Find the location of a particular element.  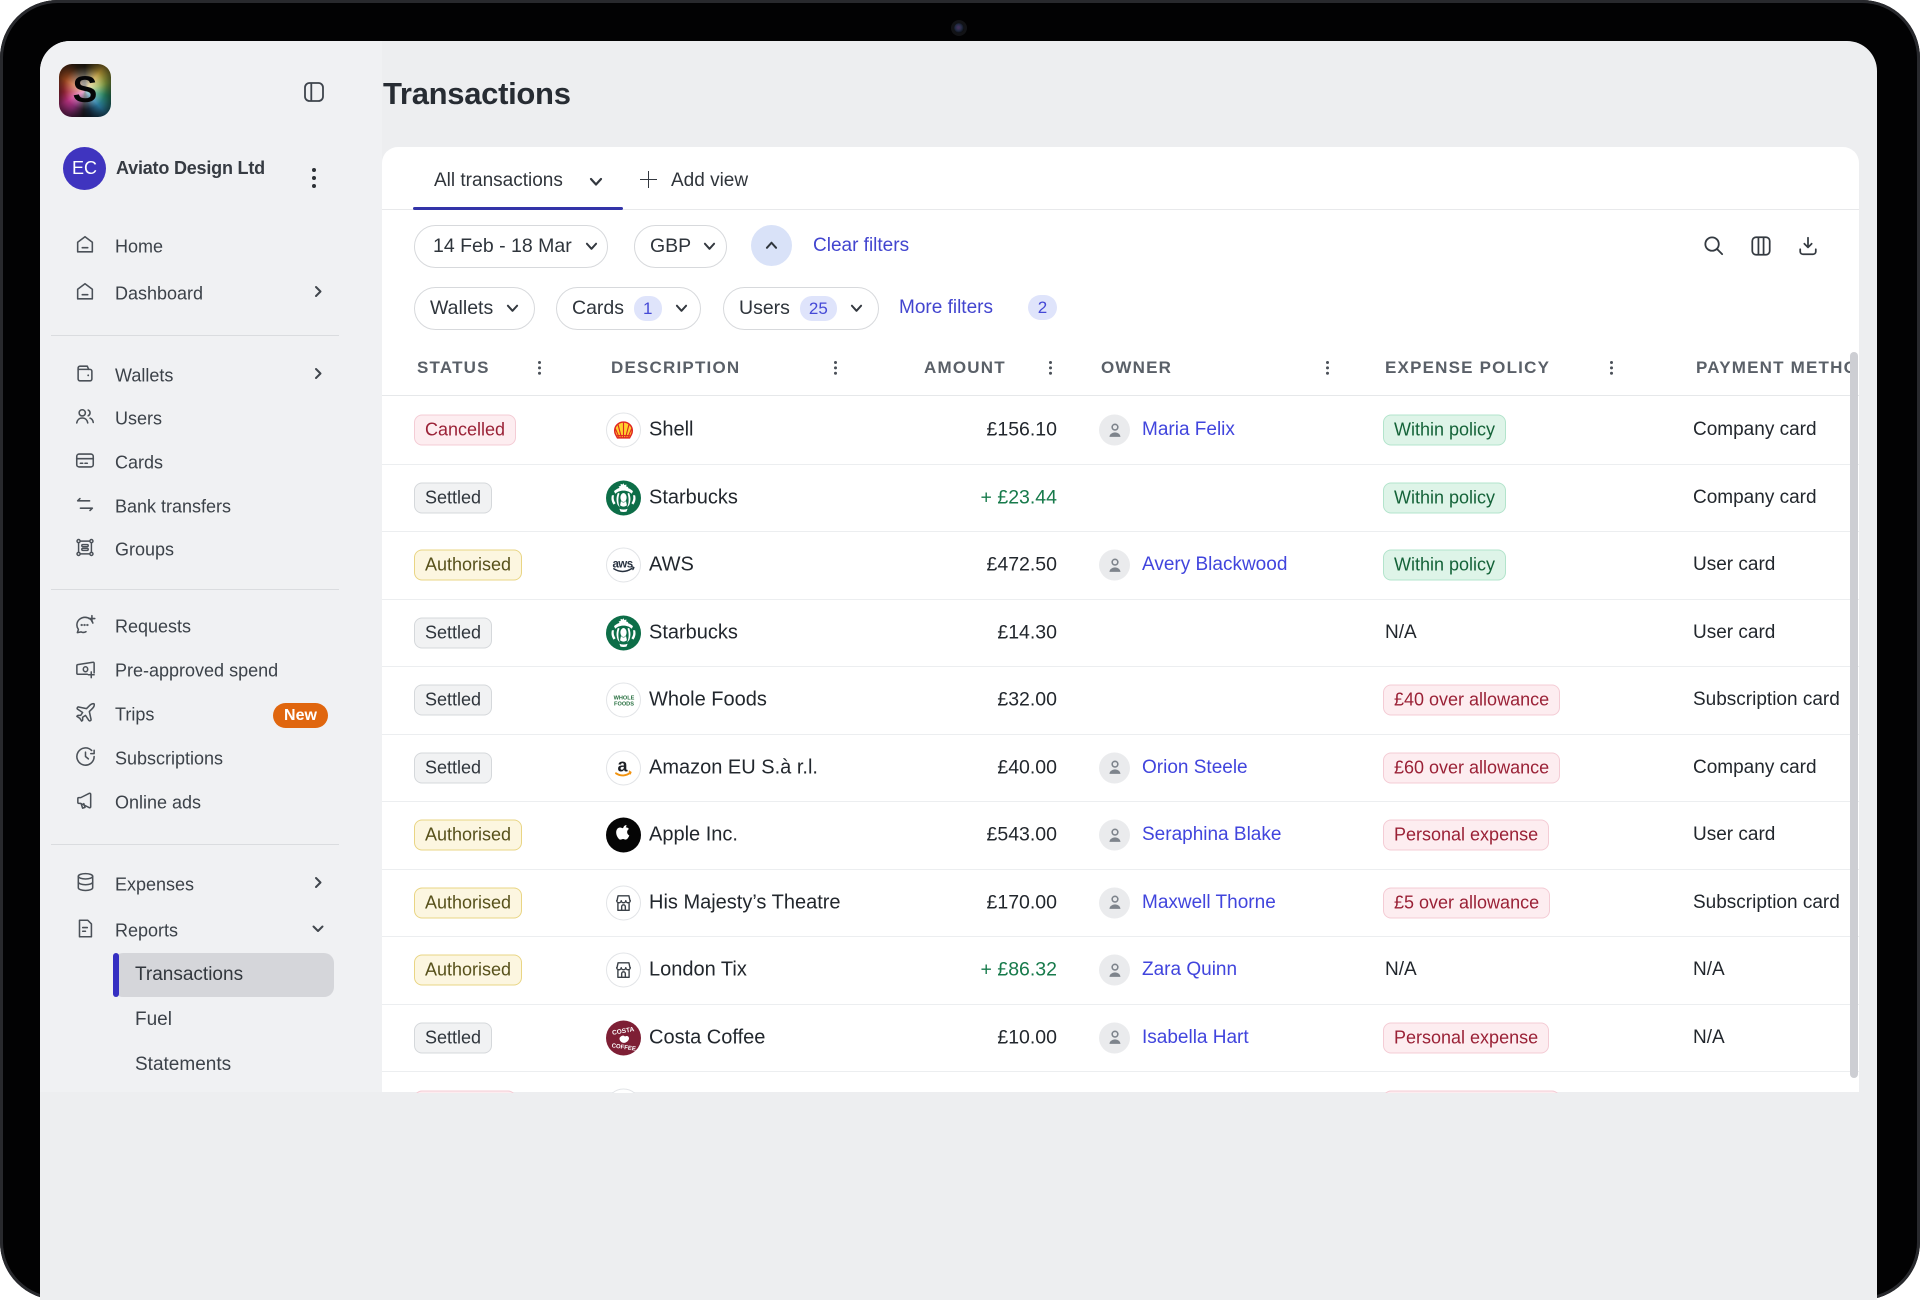

svg-text: WHOLE is located at coordinates (623, 698).